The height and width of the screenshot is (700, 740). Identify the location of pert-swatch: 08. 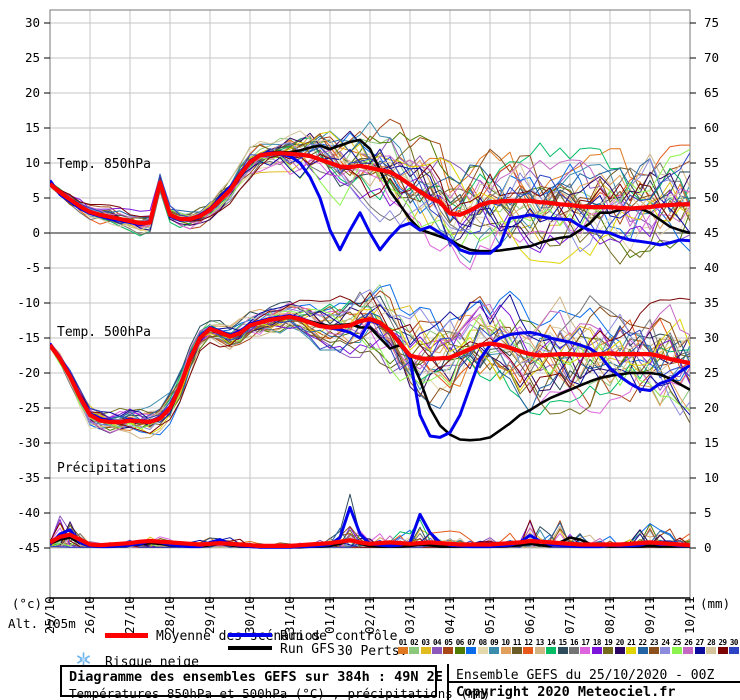
(482, 646).